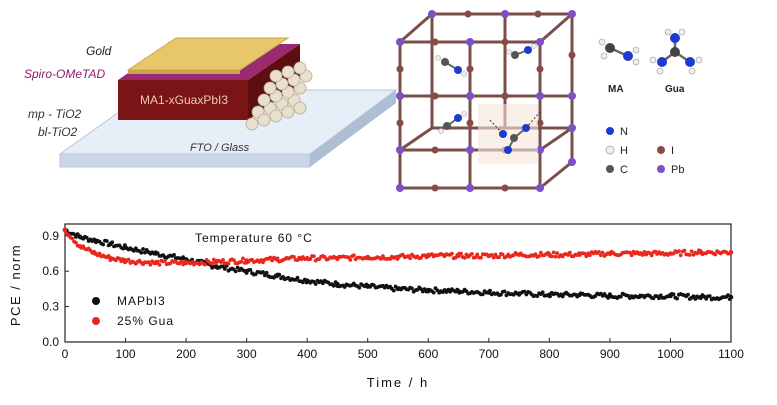 The height and width of the screenshot is (405, 777). Describe the element at coordinates (677, 170) in the screenshot. I see `legend-pb-label: Pb` at that location.